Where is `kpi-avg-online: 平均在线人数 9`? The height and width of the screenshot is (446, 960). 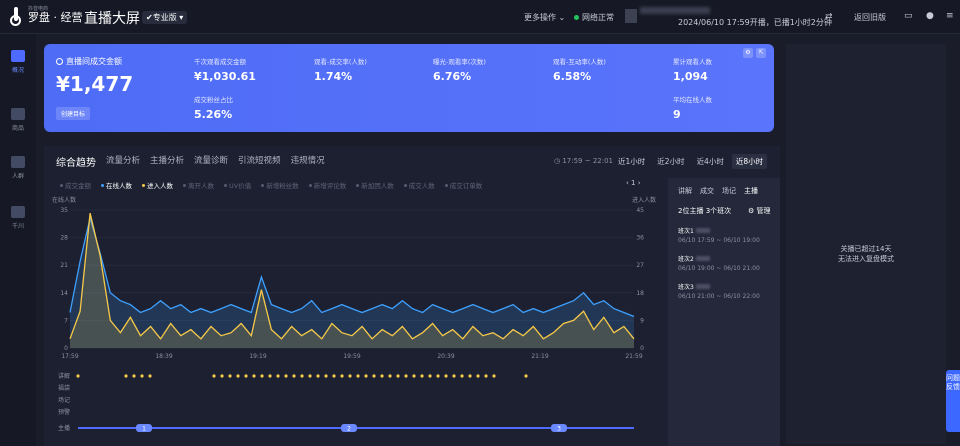 kpi-avg-online: 平均在线人数 9 is located at coordinates (692, 108).